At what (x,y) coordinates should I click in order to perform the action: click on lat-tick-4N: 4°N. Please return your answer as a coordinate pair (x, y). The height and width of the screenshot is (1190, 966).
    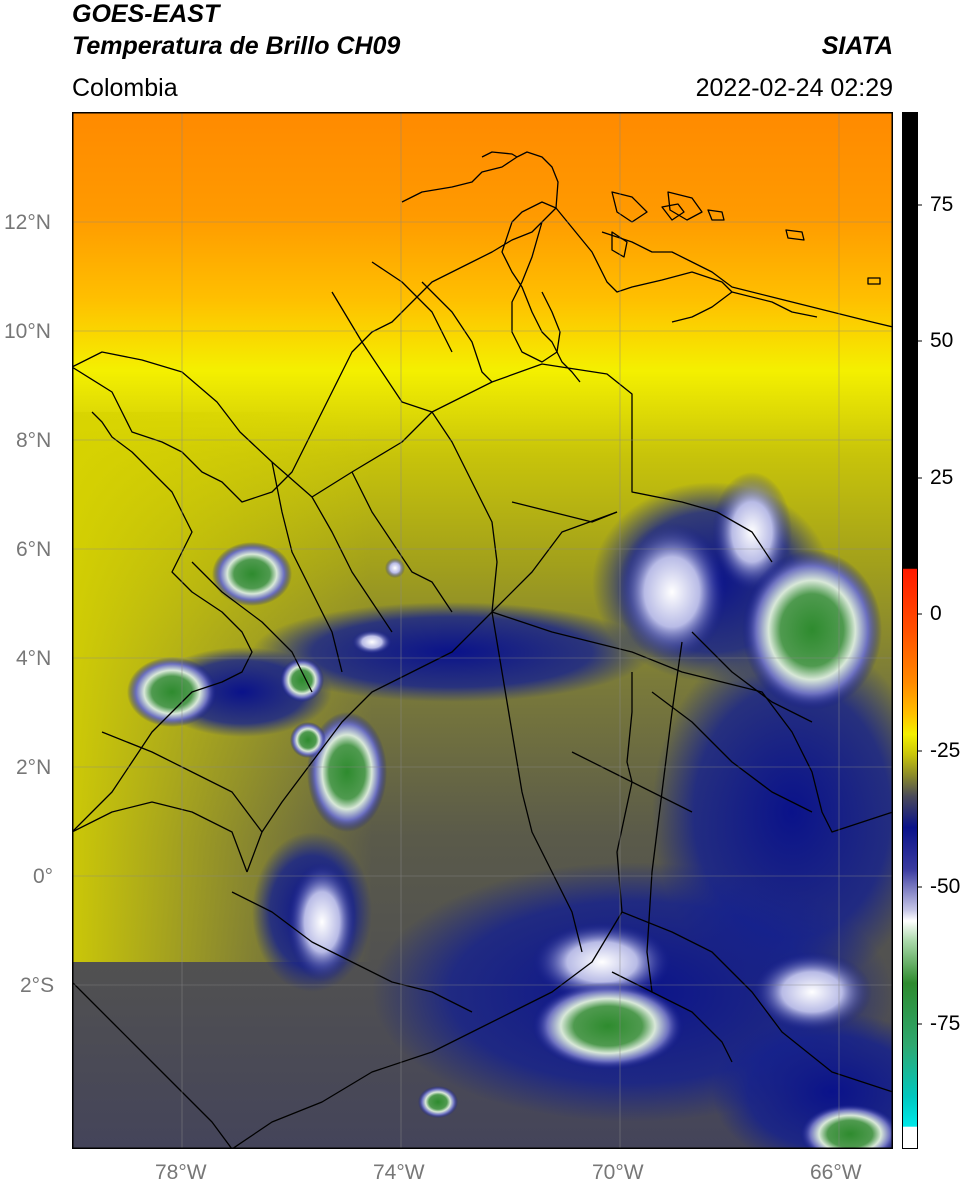
    Looking at the image, I should click on (34, 658).